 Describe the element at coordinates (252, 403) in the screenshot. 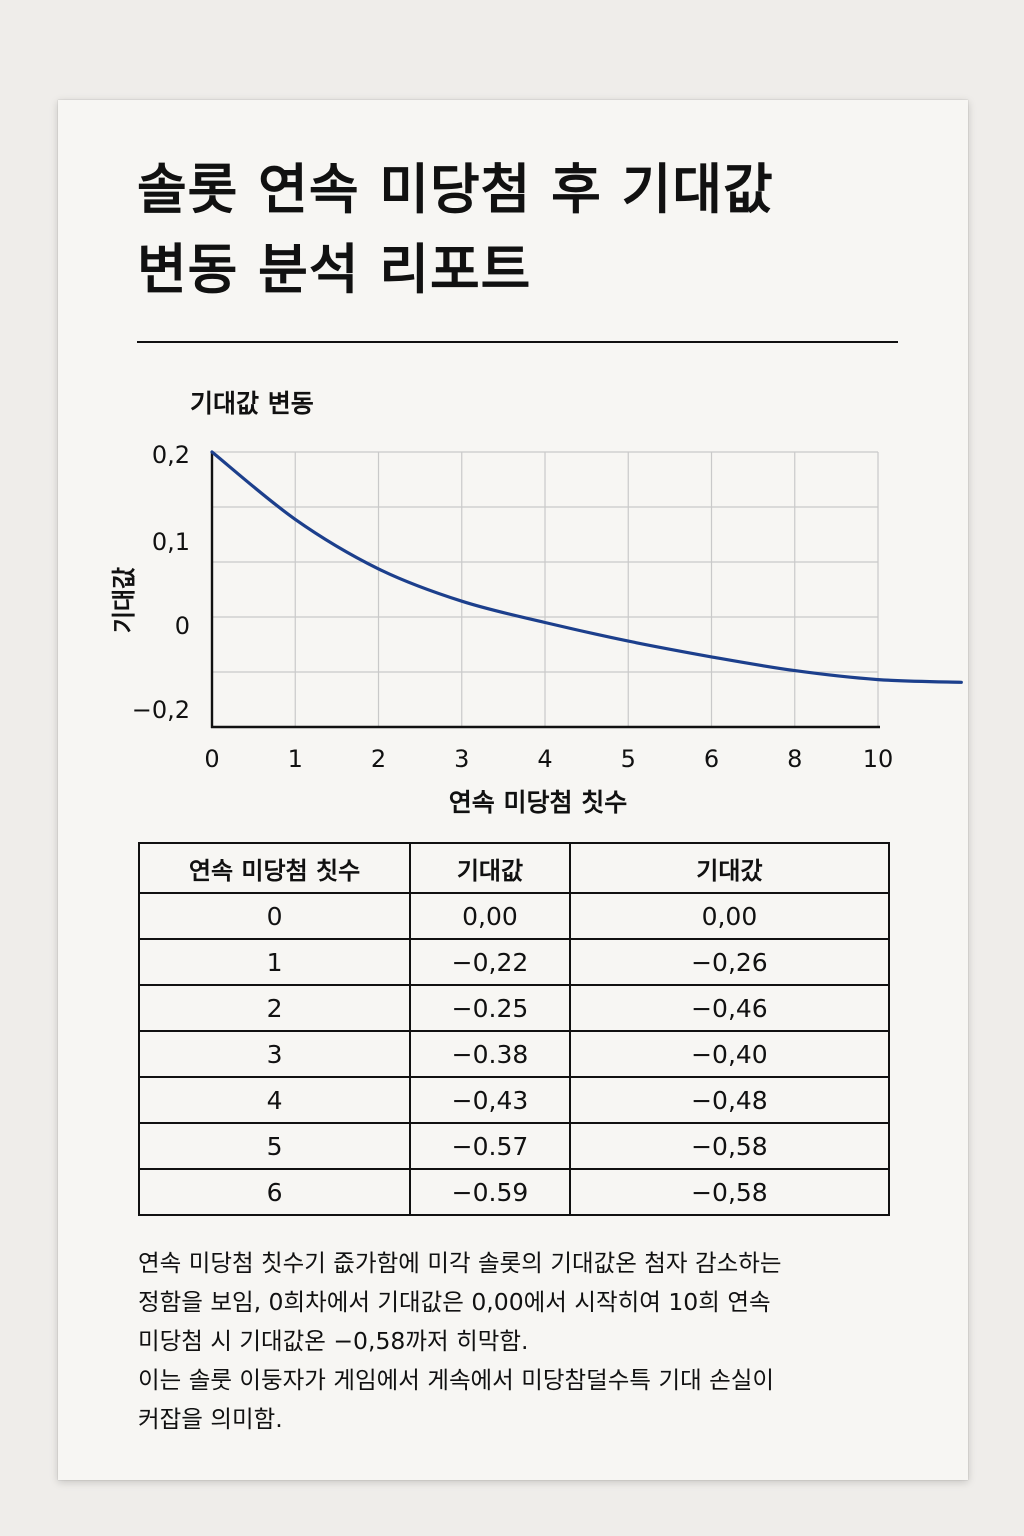

I see `chart-title: 기대값 변동` at that location.